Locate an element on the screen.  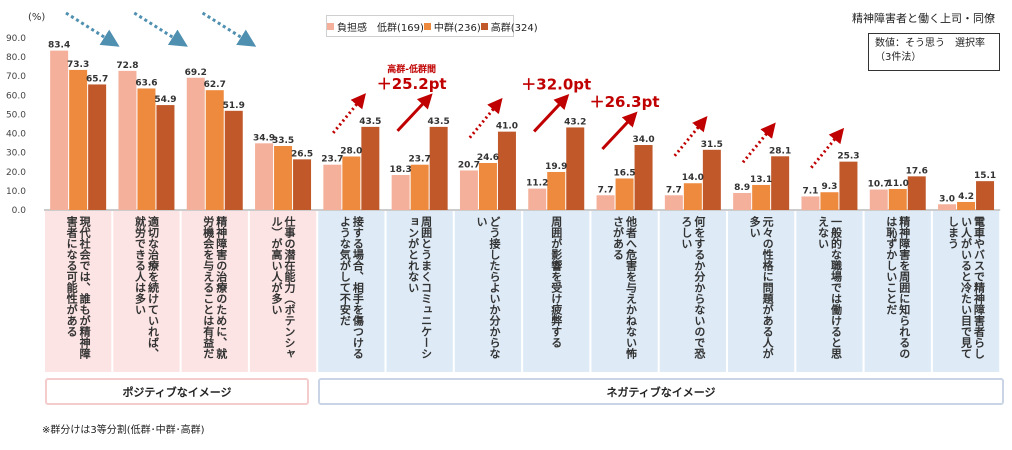
y-tick-label: 50.0 is located at coordinates (16, 115).